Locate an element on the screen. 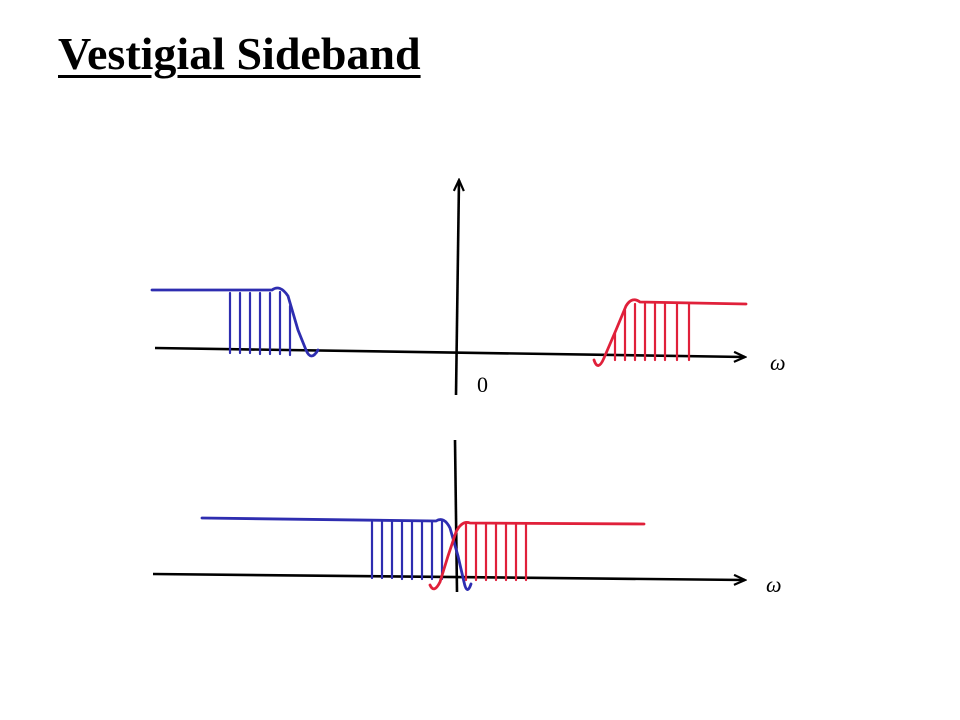 This screenshot has width=960, height=720. top-omega-label: ω is located at coordinates (778, 362).